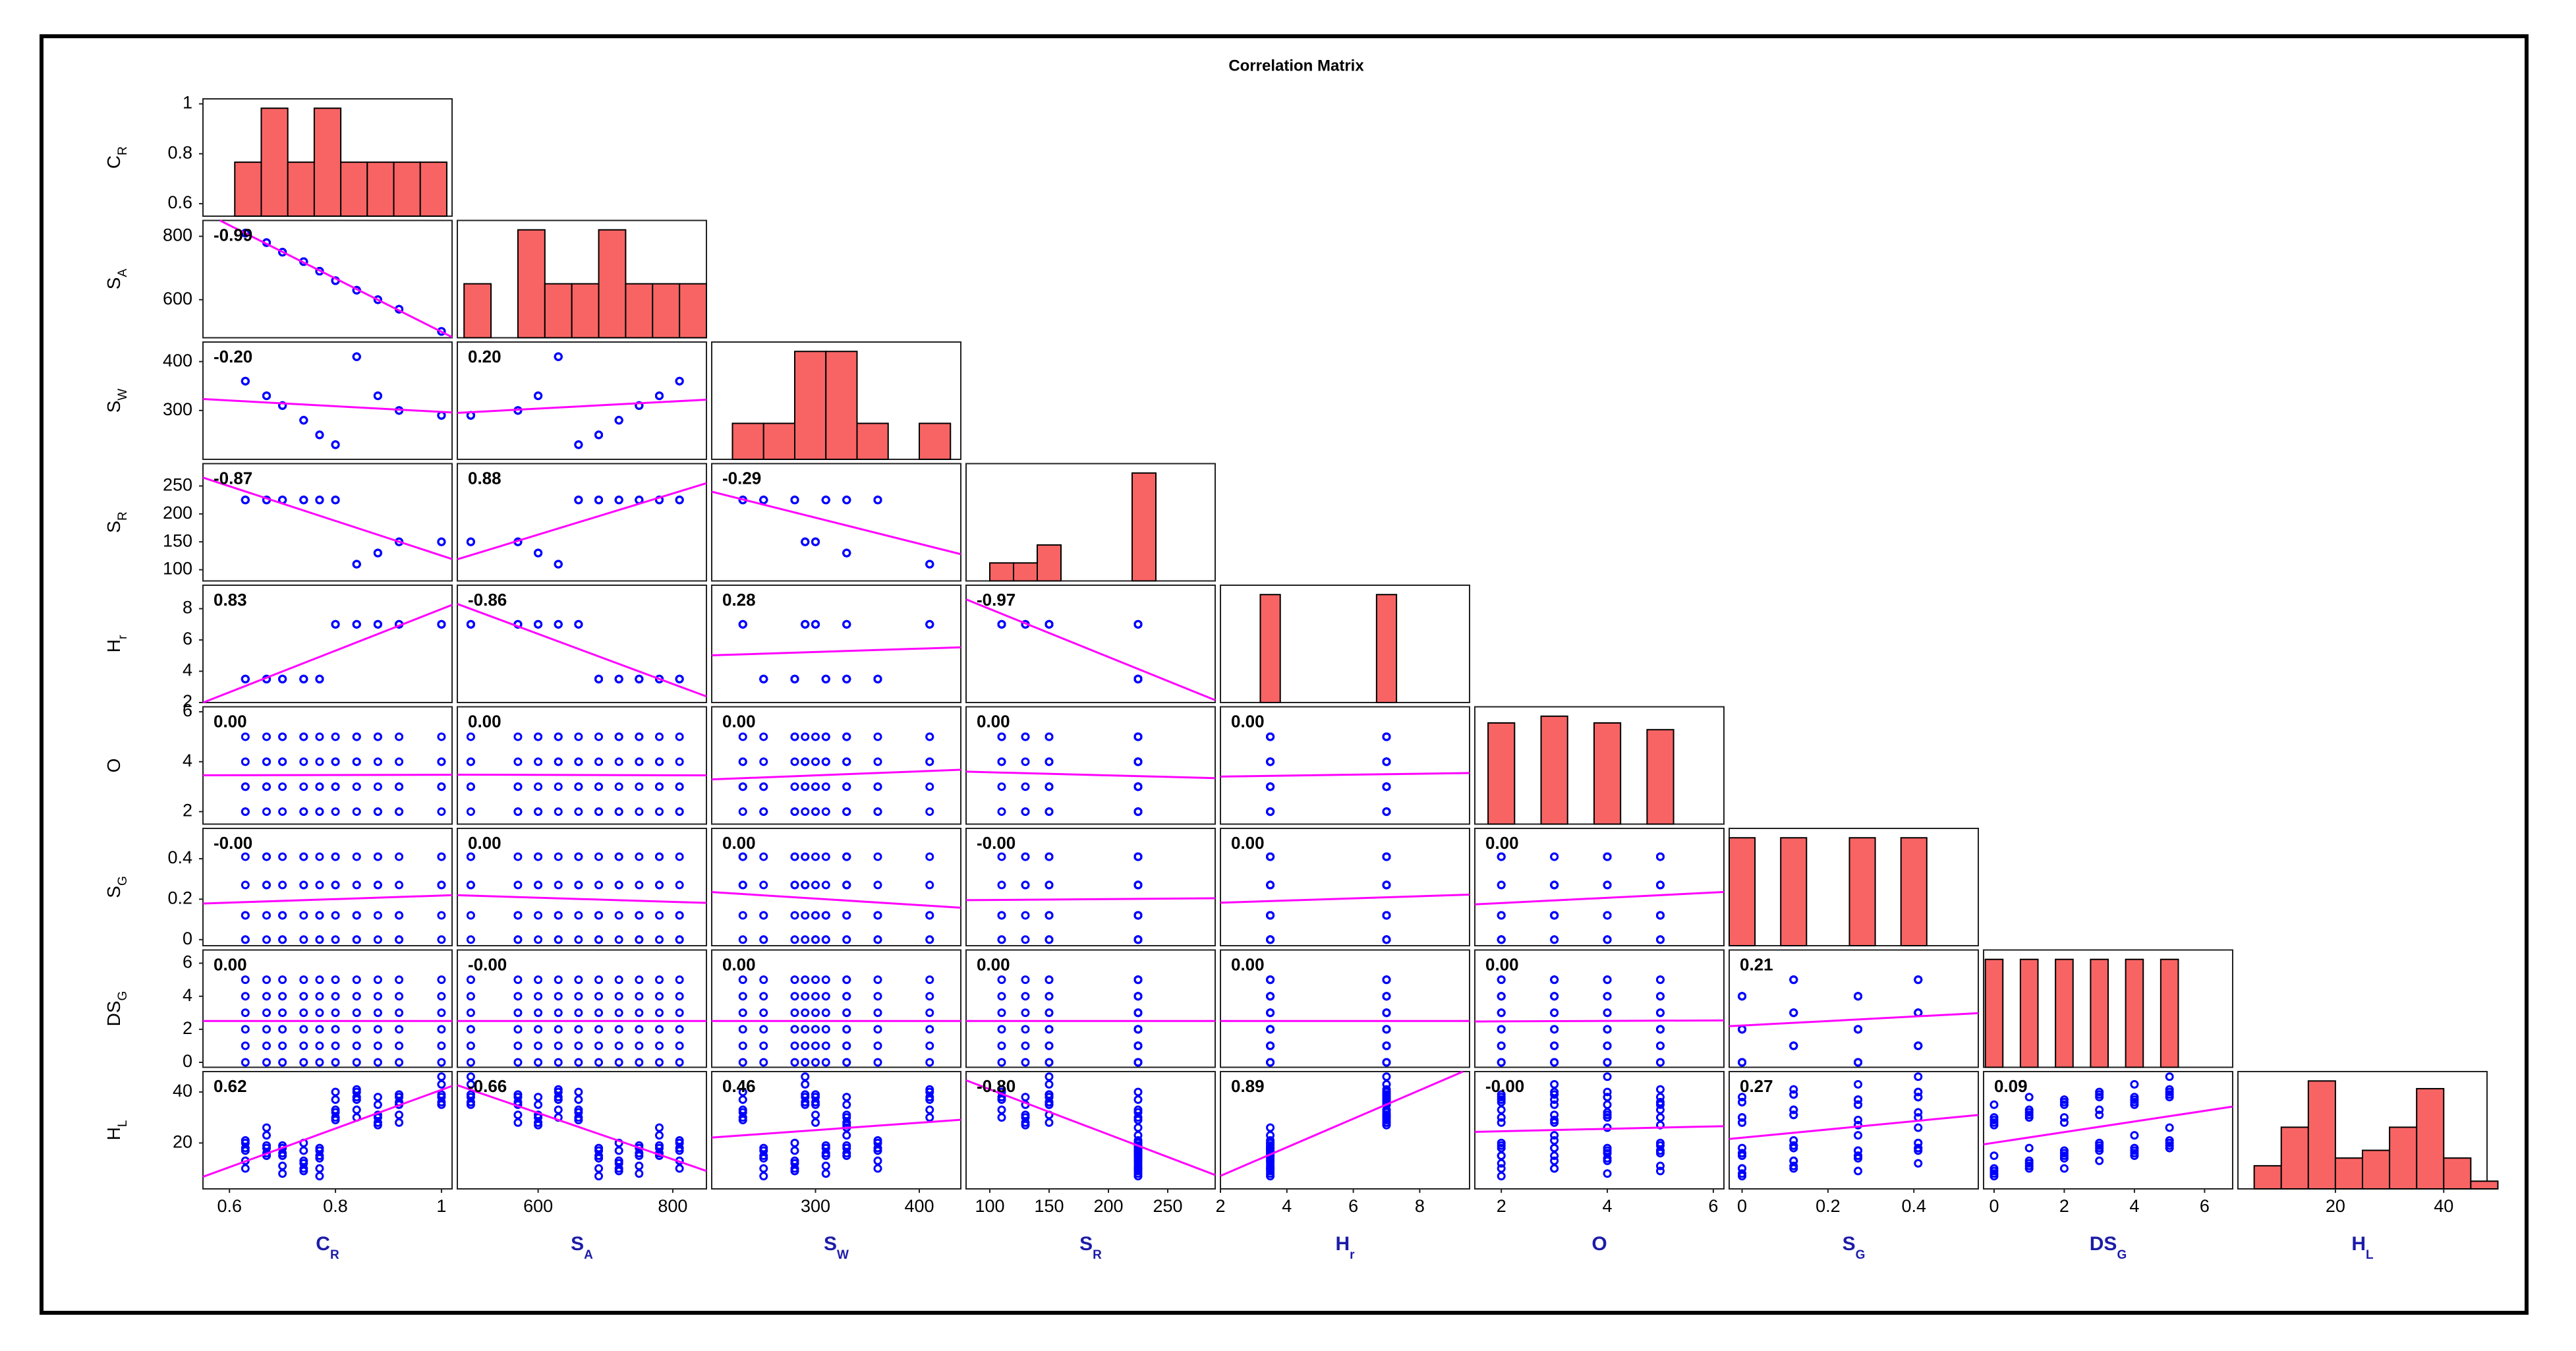 Image resolution: width=2576 pixels, height=1351 pixels. Describe the element at coordinates (123, 395) in the screenshot. I see `row-label-sub: W` at that location.